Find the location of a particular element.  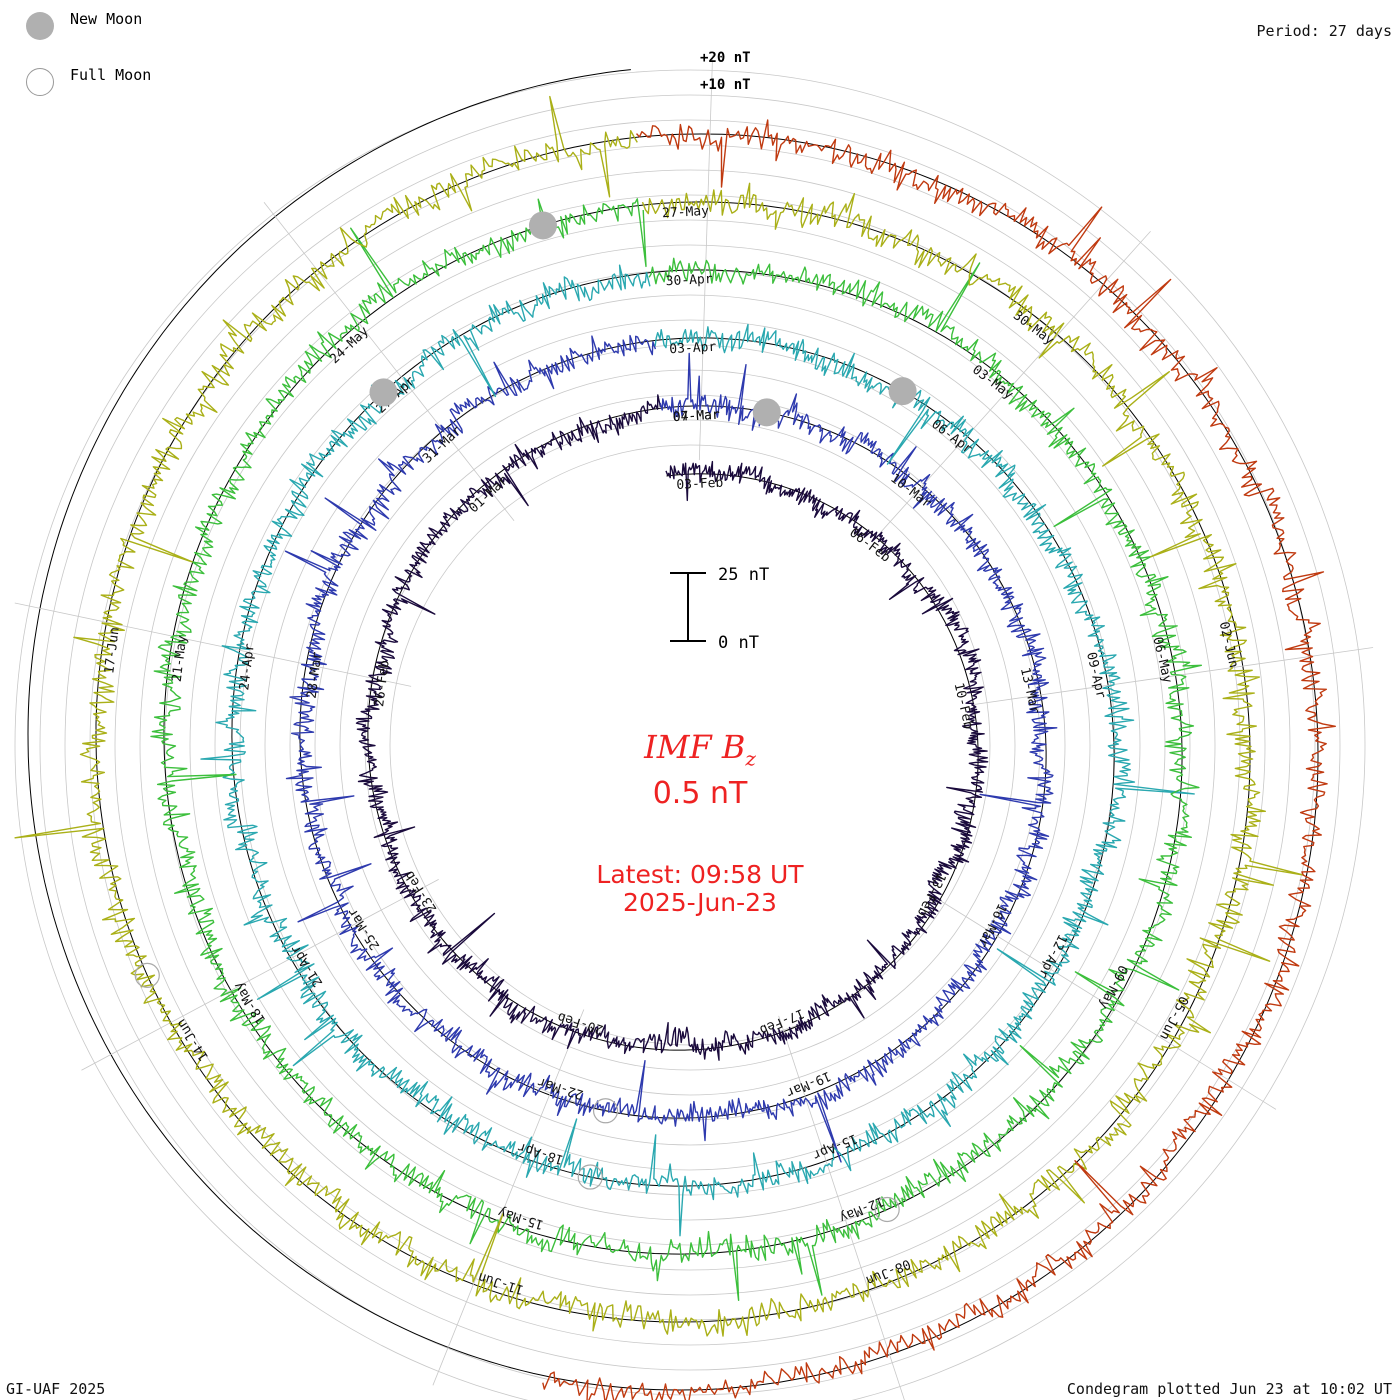

latest-time: Latest: 09:58 UT is located at coordinates (700, 874).